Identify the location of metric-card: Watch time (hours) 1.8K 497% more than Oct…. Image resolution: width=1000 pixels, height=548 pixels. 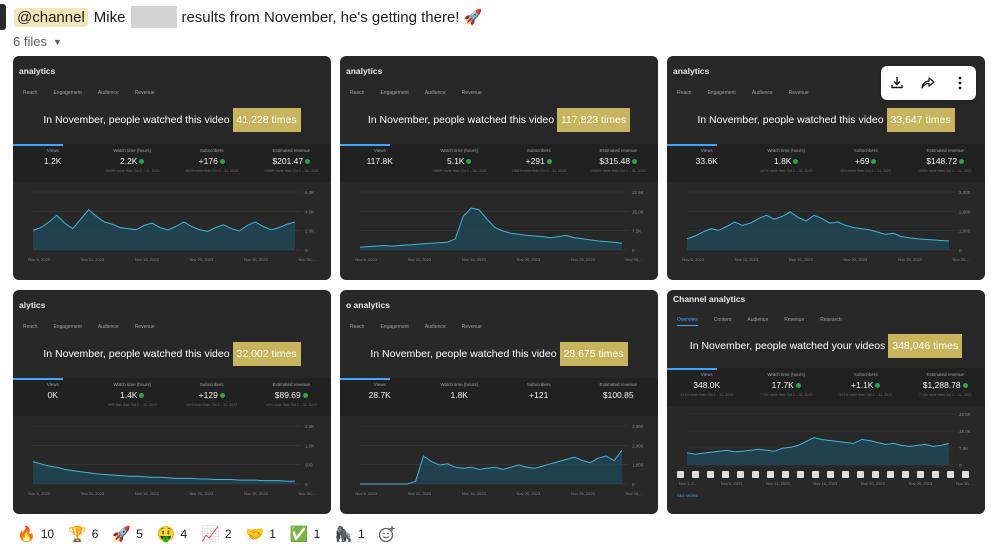
(786, 160).